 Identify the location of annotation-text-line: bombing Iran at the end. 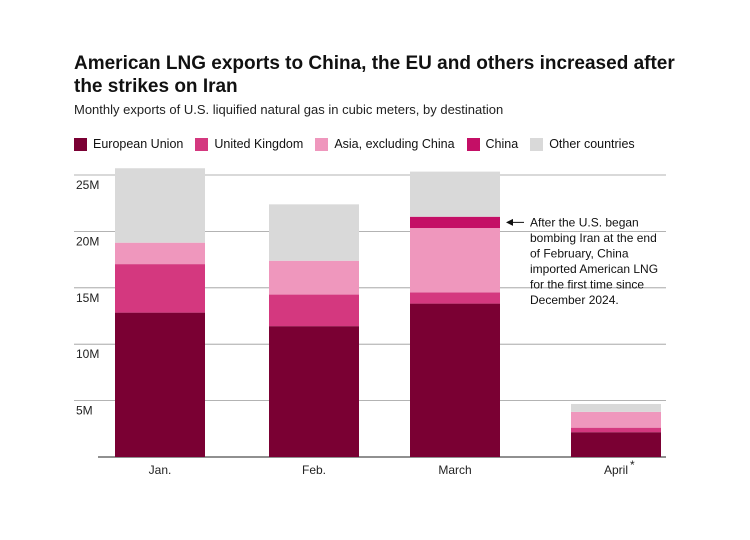
(593, 238).